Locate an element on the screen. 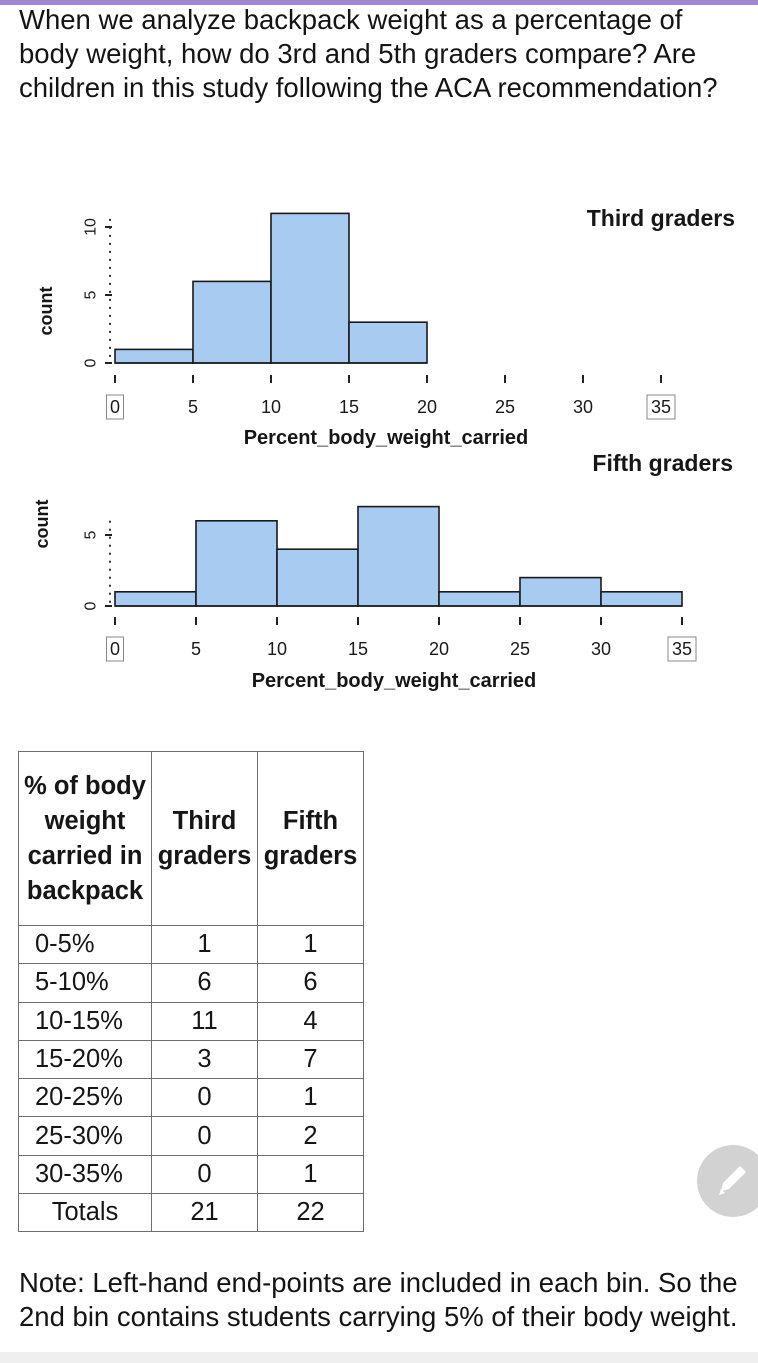 Image resolution: width=758 pixels, height=1363 pixels. edit-button is located at coordinates (727, 1181).